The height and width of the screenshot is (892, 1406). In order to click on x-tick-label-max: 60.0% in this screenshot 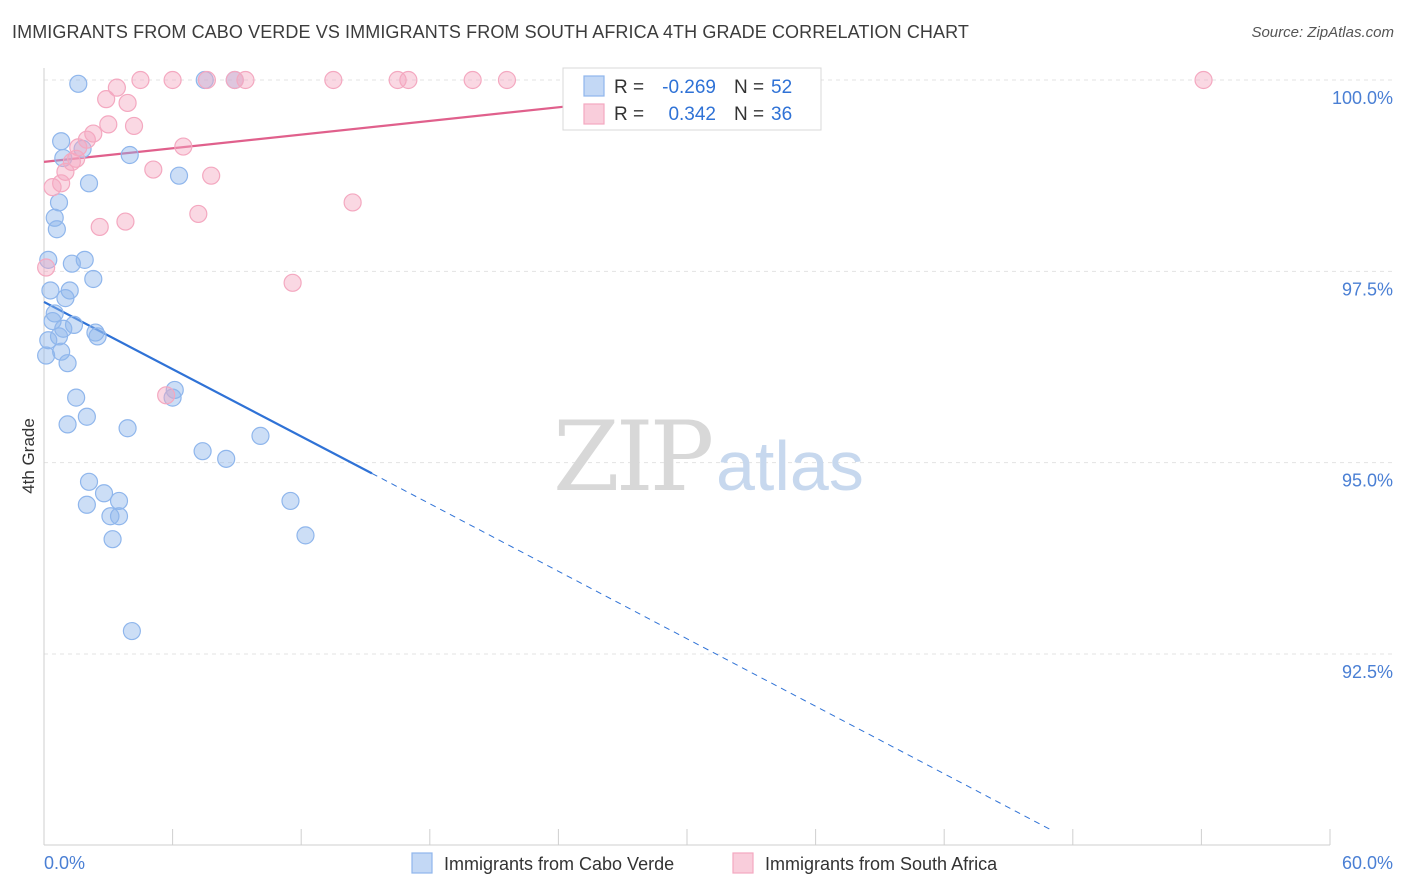, I will do `click(1367, 863)`.